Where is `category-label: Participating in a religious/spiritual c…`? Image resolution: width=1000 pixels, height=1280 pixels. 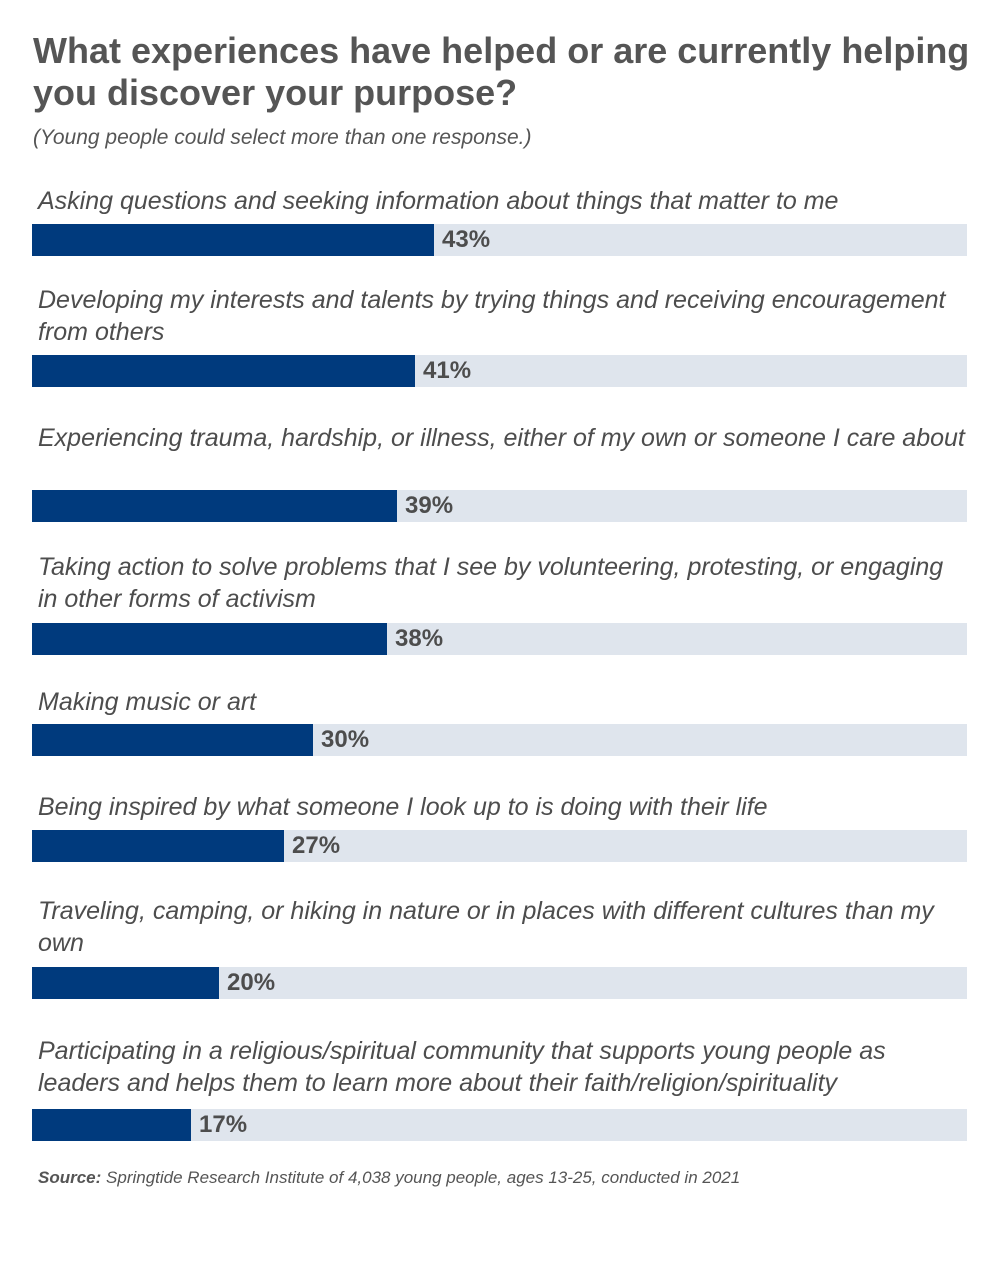 category-label: Participating in a religious/spiritual c… is located at coordinates (462, 1067).